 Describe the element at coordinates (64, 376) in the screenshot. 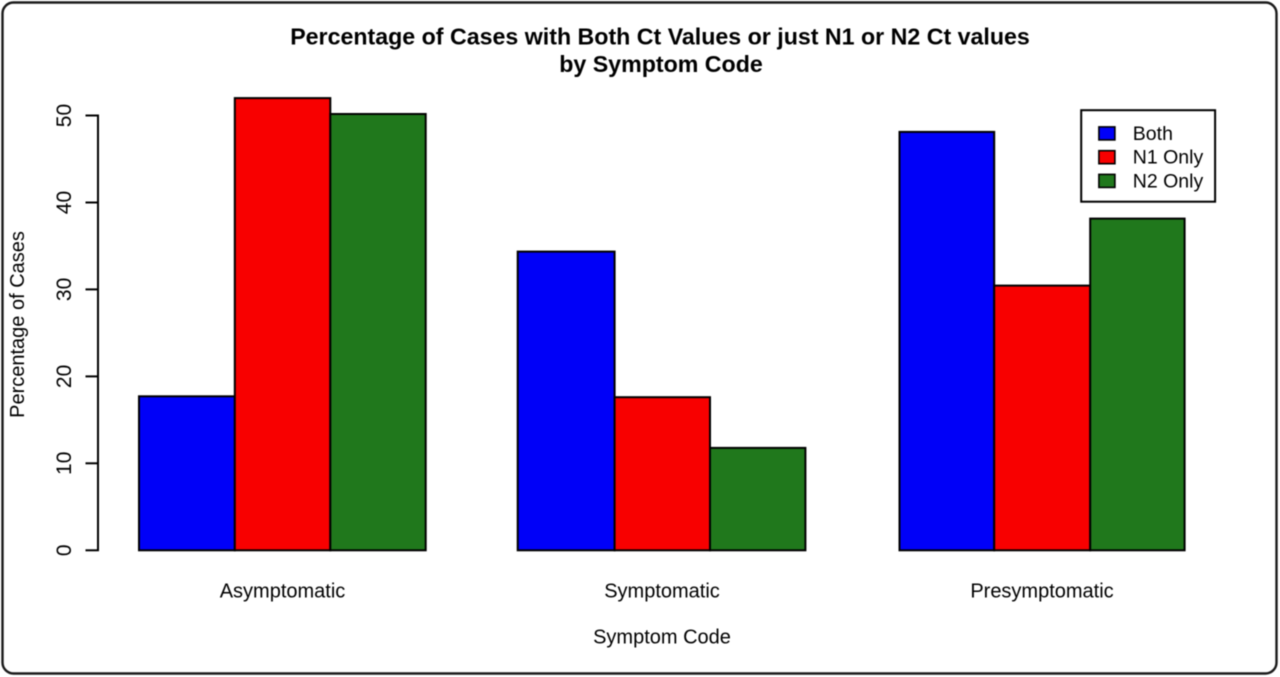

I see `svg-text: 20` at that location.